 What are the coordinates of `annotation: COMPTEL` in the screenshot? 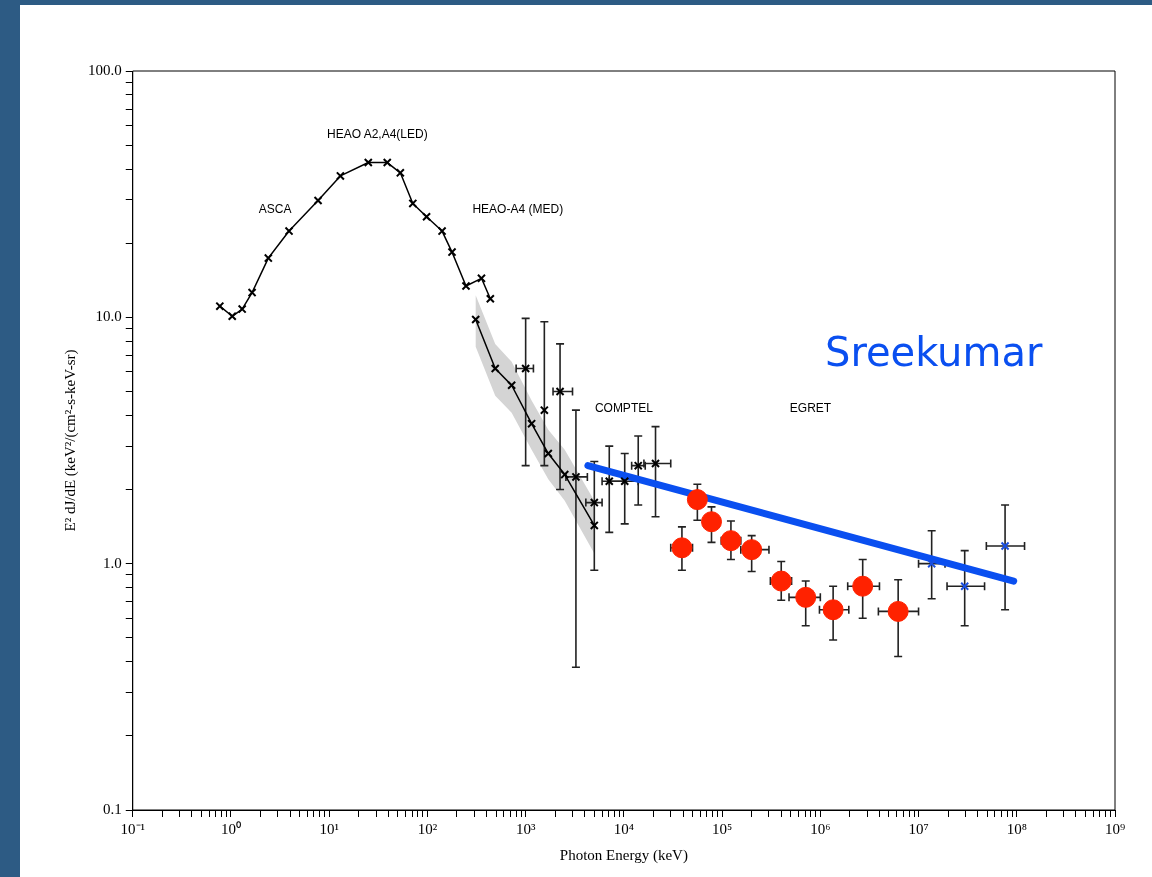 It's located at (624, 408).